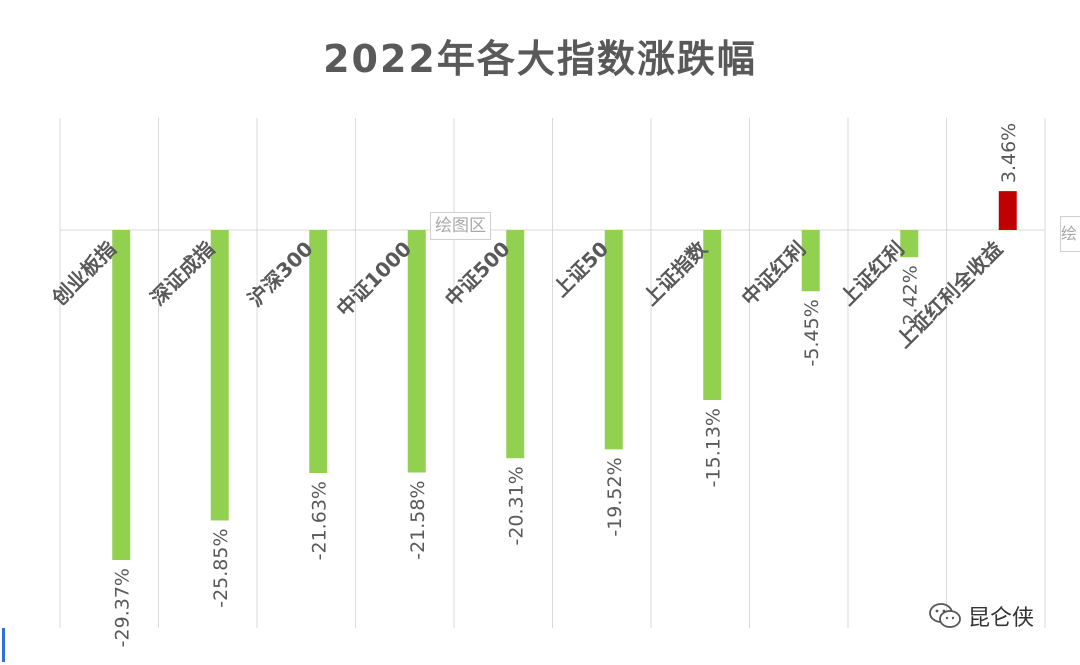 This screenshot has height=665, width=1080. What do you see at coordinates (516, 505) in the screenshot?
I see `data-label: -20.31%` at bounding box center [516, 505].